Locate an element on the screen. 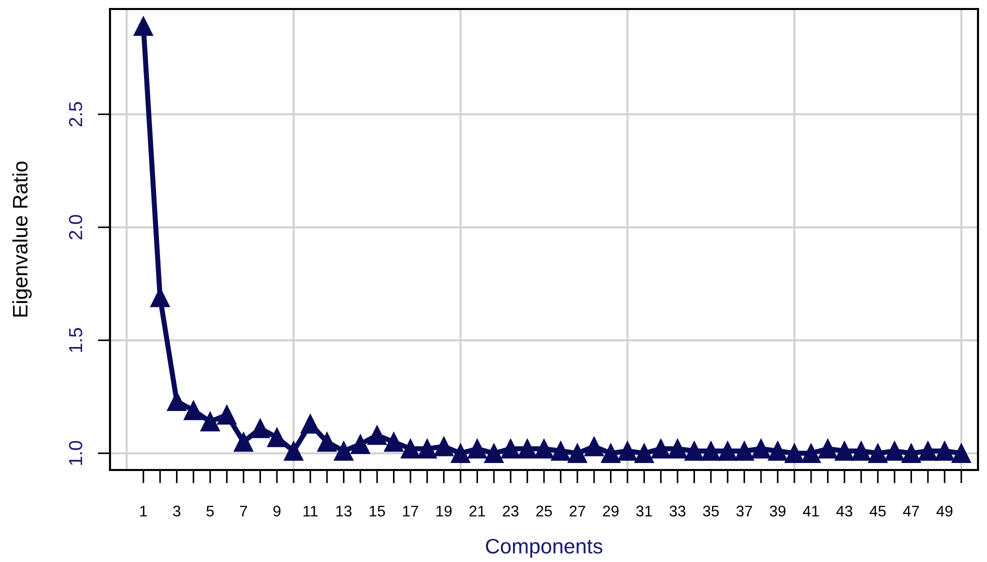 This screenshot has width=987, height=562. x-tick-label: 37 is located at coordinates (744, 511).